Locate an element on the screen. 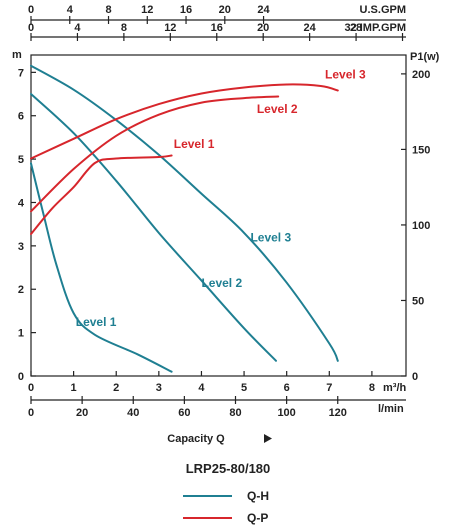 This screenshot has height=531, width=457. usgpm-tick-label: 16 is located at coordinates (186, 10).